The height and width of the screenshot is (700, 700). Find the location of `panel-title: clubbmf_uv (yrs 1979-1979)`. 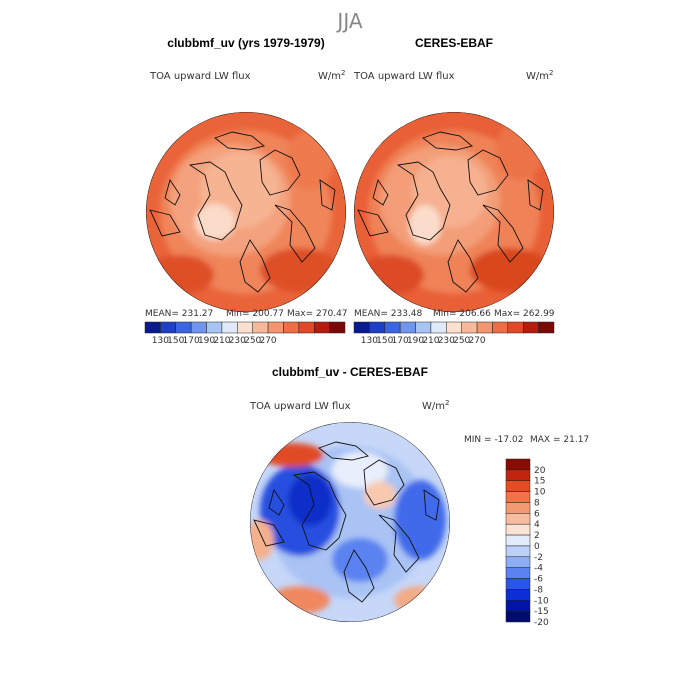

panel-title: clubbmf_uv (yrs 1979-1979) is located at coordinates (245, 43).